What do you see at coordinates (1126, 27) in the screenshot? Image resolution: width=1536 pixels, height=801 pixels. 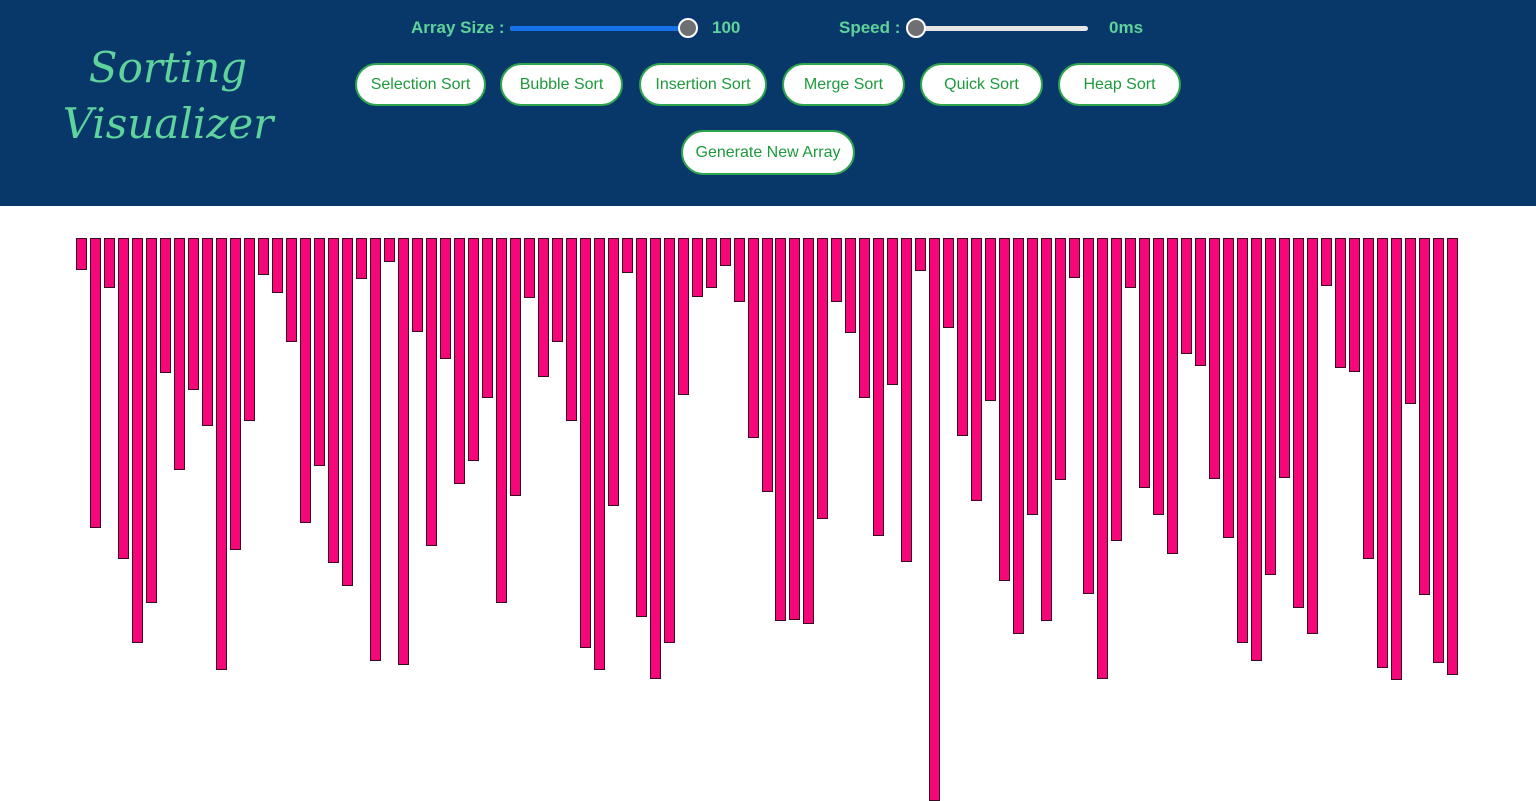 I see `speed-value: 0ms` at bounding box center [1126, 27].